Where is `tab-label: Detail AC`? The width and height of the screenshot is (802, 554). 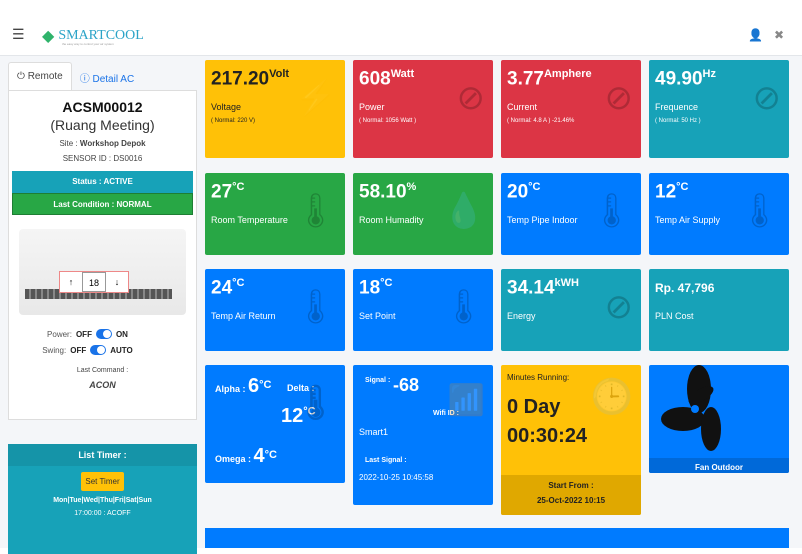 tab-label: Detail AC is located at coordinates (113, 79).